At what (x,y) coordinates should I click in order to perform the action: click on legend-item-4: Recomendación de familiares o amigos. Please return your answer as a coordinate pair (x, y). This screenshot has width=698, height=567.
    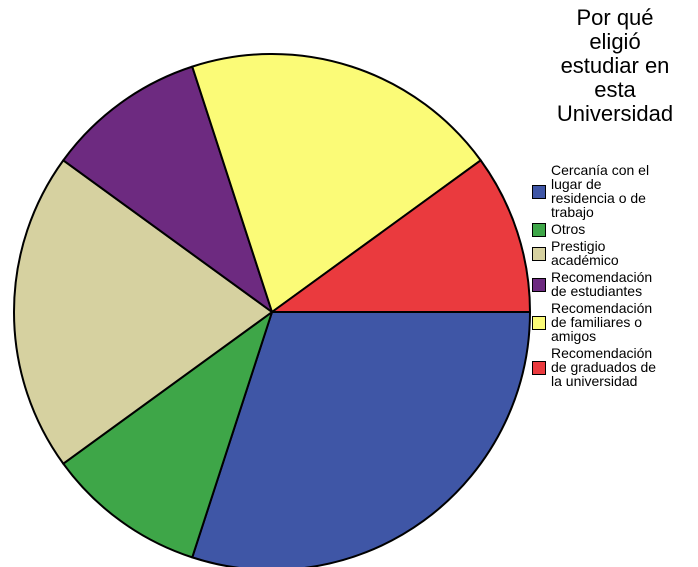
    Looking at the image, I should click on (613, 322).